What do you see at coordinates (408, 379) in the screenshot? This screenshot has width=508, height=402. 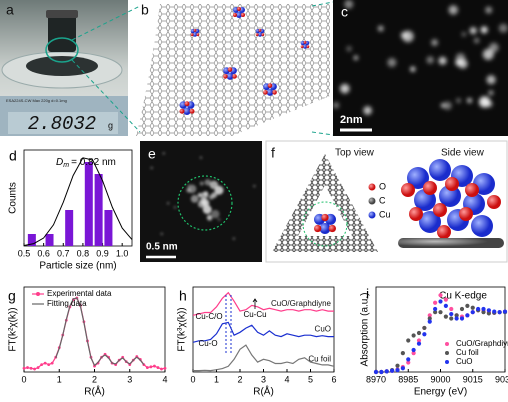 I see `x-tick-label: 8985` at bounding box center [408, 379].